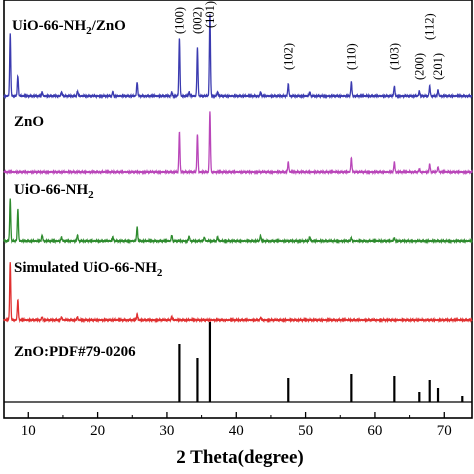 This screenshot has width=474, height=474. I want to click on x-tick-label: 60, so click(374, 431).